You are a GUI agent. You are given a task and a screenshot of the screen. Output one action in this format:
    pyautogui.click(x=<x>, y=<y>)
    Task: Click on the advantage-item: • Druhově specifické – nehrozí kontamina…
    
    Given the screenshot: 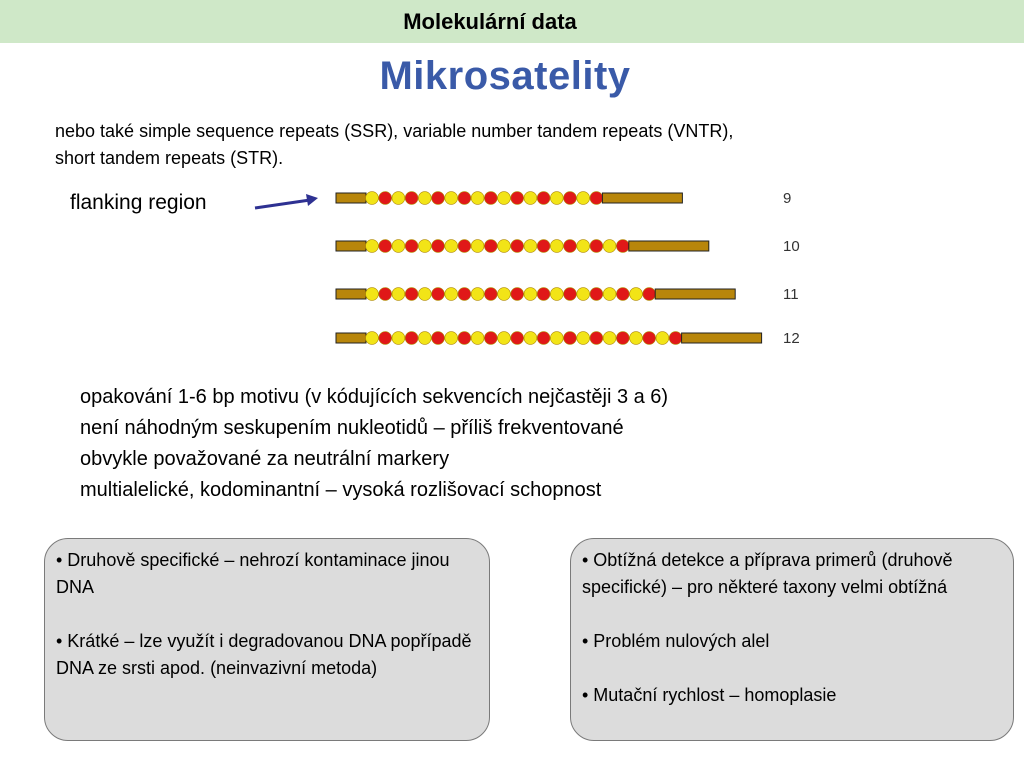 What is the action you would take?
    pyautogui.click(x=253, y=573)
    